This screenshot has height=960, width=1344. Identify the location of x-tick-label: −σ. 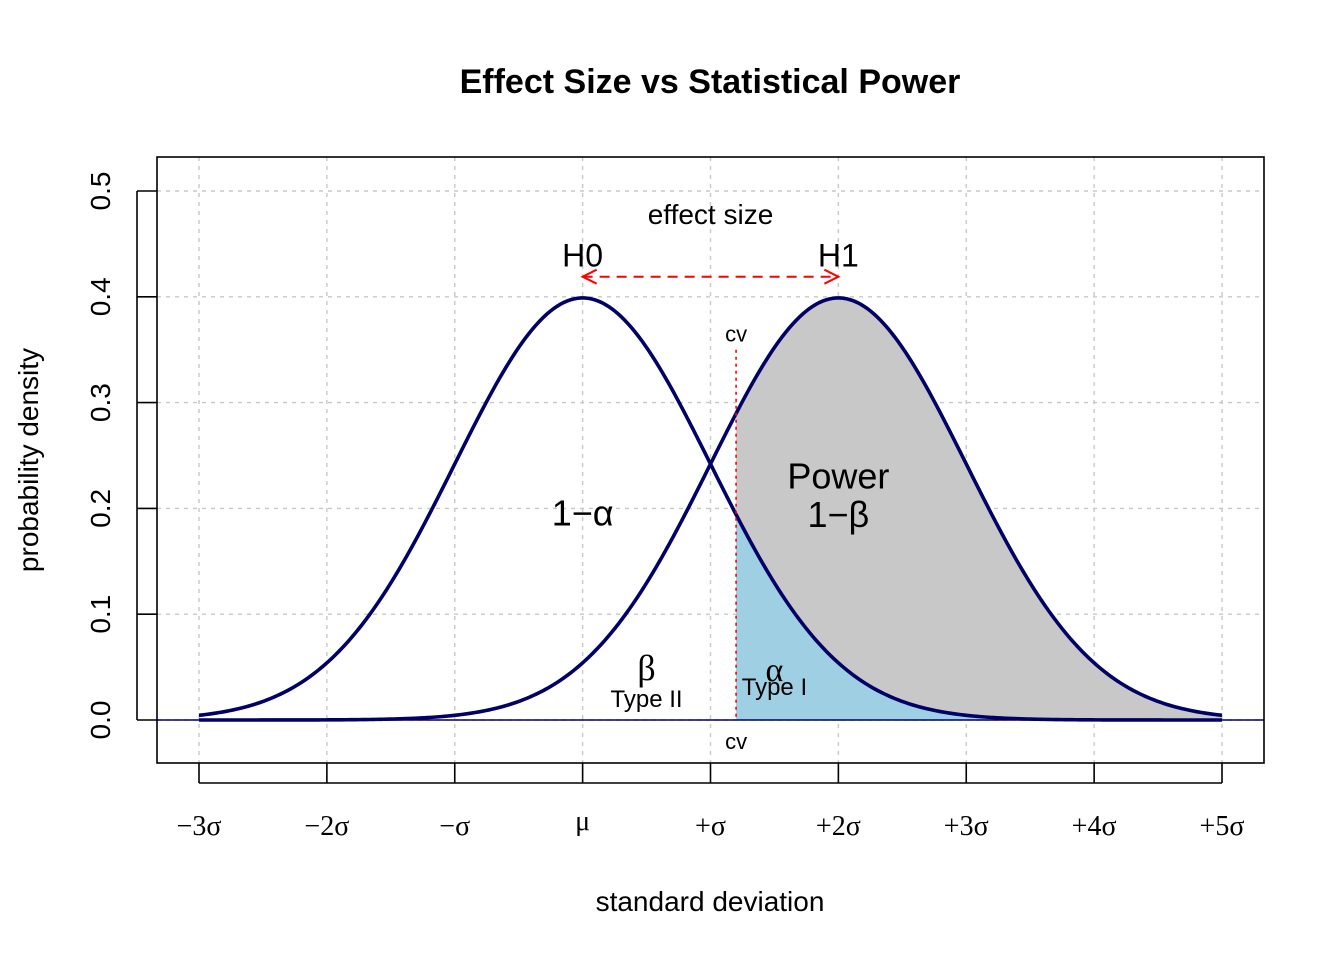
(454, 826).